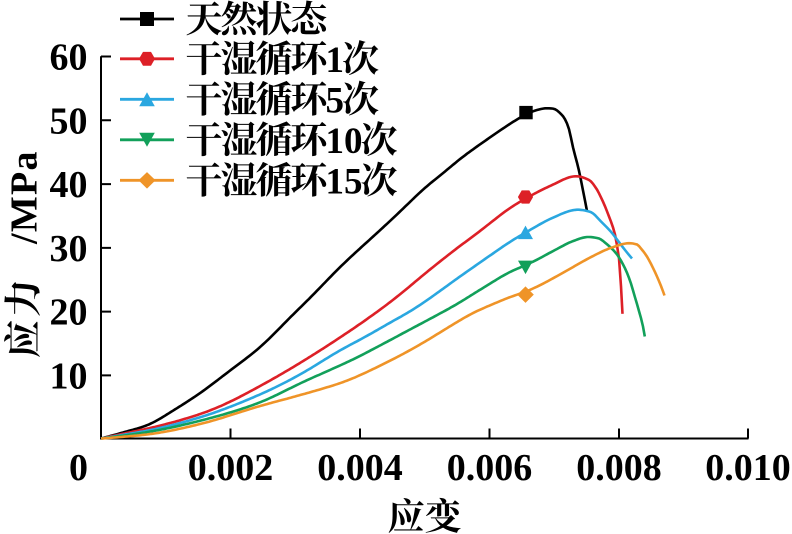 This screenshot has width=792, height=534. Describe the element at coordinates (69, 185) in the screenshot. I see `svg-text: 40` at that location.